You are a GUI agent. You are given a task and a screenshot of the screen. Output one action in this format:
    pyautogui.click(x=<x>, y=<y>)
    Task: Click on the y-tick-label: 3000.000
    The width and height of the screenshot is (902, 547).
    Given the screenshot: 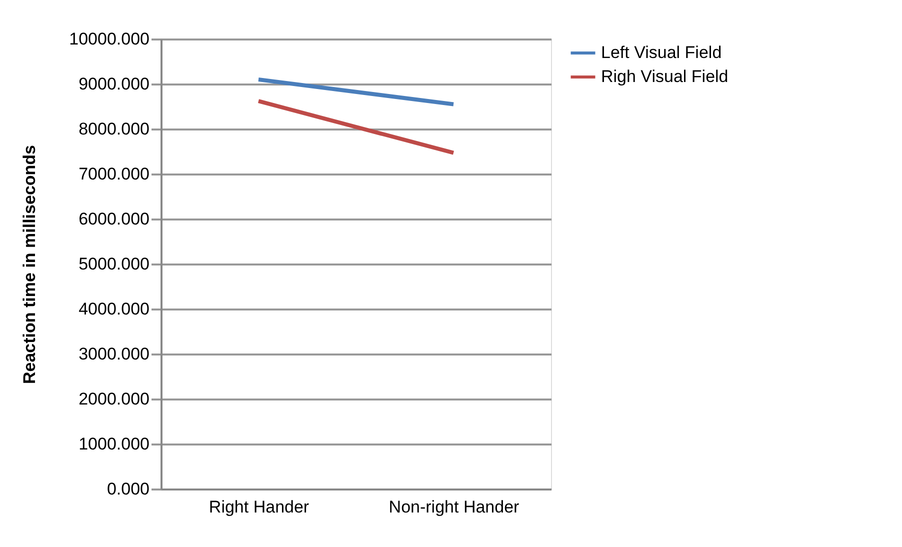 What is the action you would take?
    pyautogui.click(x=114, y=354)
    